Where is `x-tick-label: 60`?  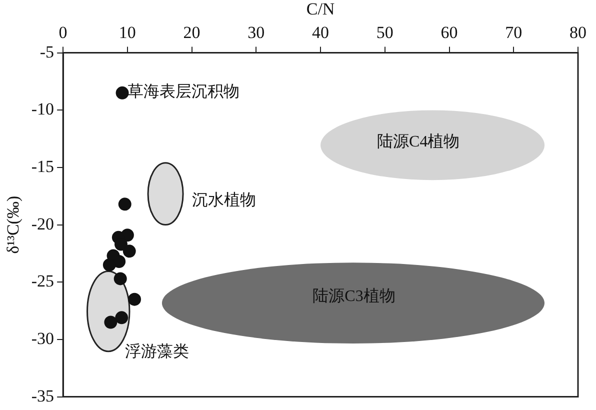
x-tick-label: 60 is located at coordinates (449, 32).